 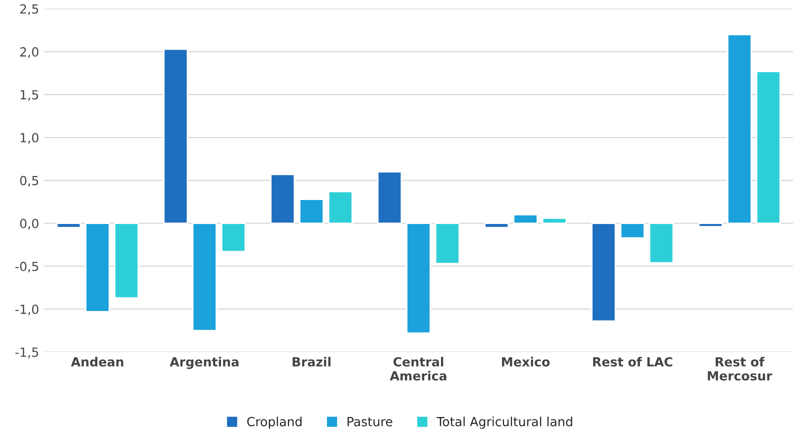 What do you see at coordinates (29, 9) in the screenshot?
I see `y-tick-label: 2,5` at bounding box center [29, 9].